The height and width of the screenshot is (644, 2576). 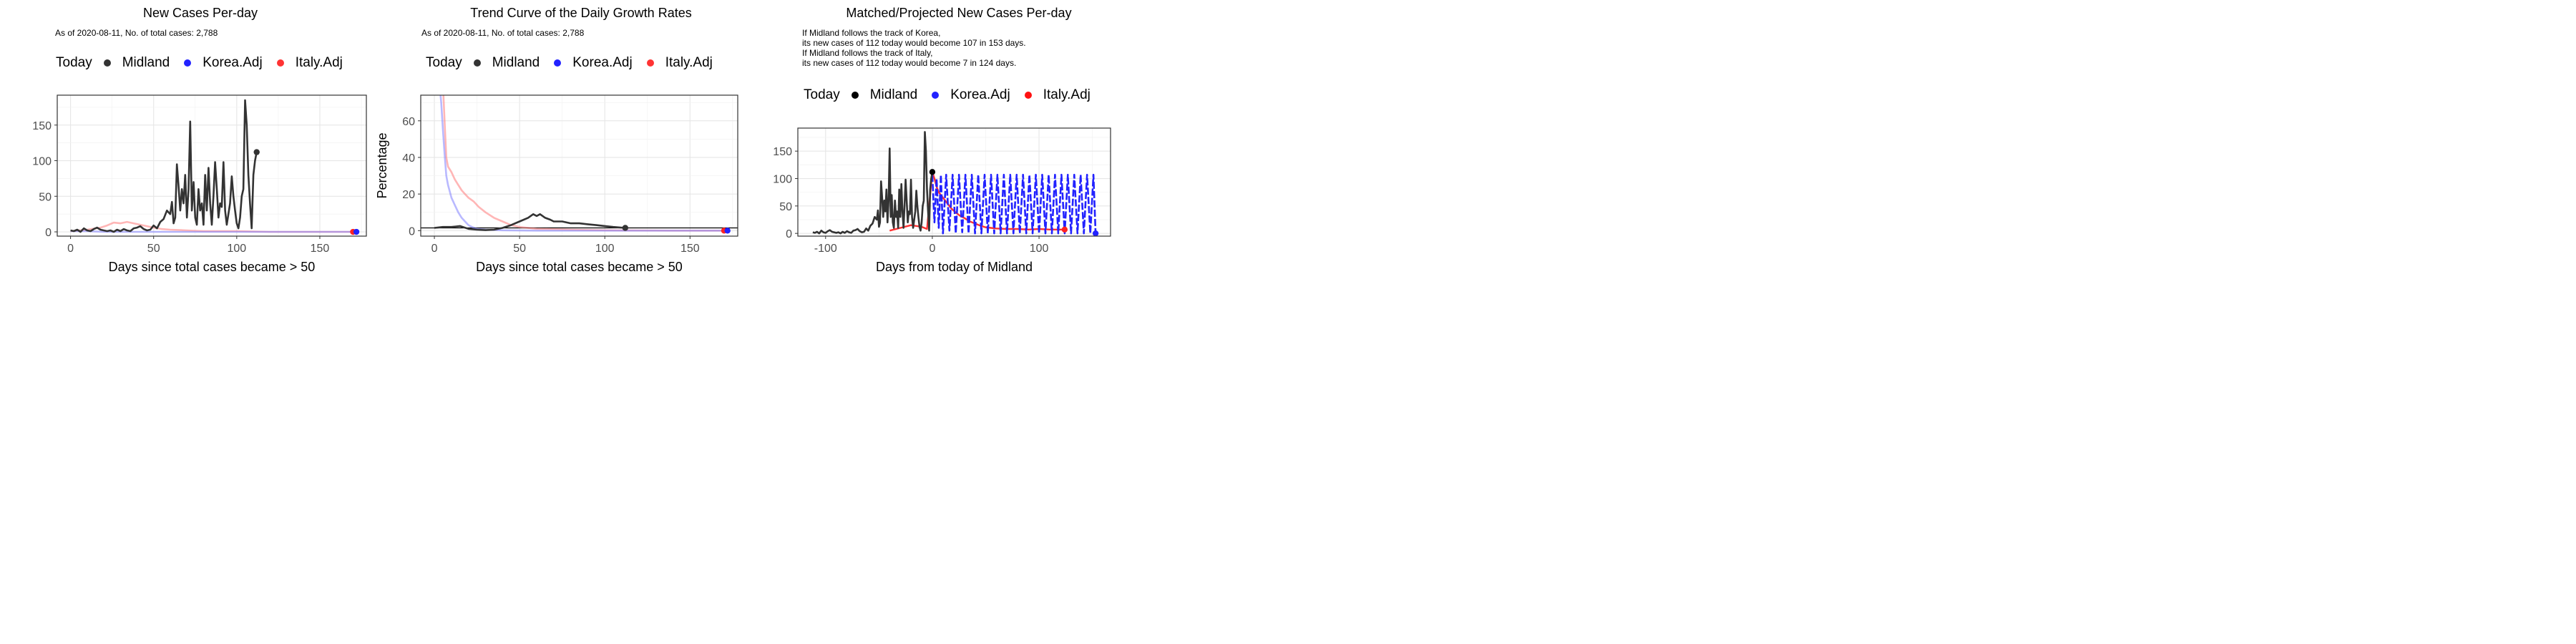 I want to click on series-line-italy-adj, so click(x=583, y=163).